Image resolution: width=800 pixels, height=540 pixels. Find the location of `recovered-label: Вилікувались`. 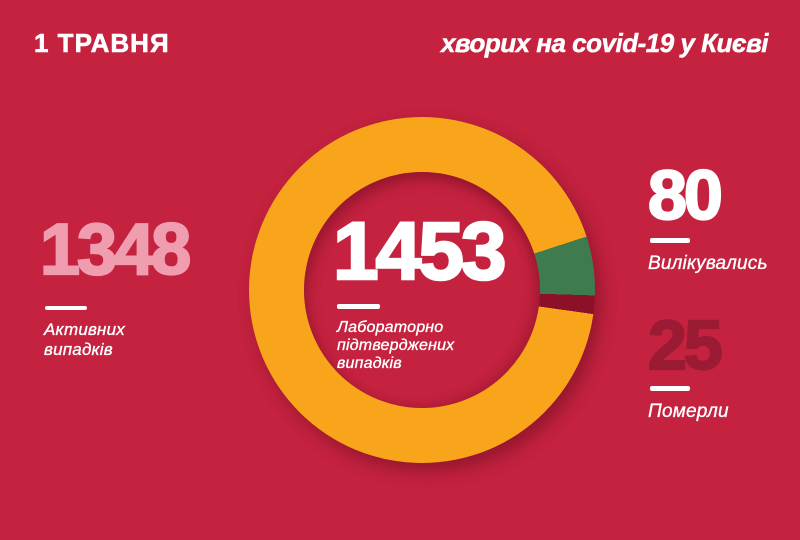

recovered-label: Вилікувались is located at coordinates (708, 263).